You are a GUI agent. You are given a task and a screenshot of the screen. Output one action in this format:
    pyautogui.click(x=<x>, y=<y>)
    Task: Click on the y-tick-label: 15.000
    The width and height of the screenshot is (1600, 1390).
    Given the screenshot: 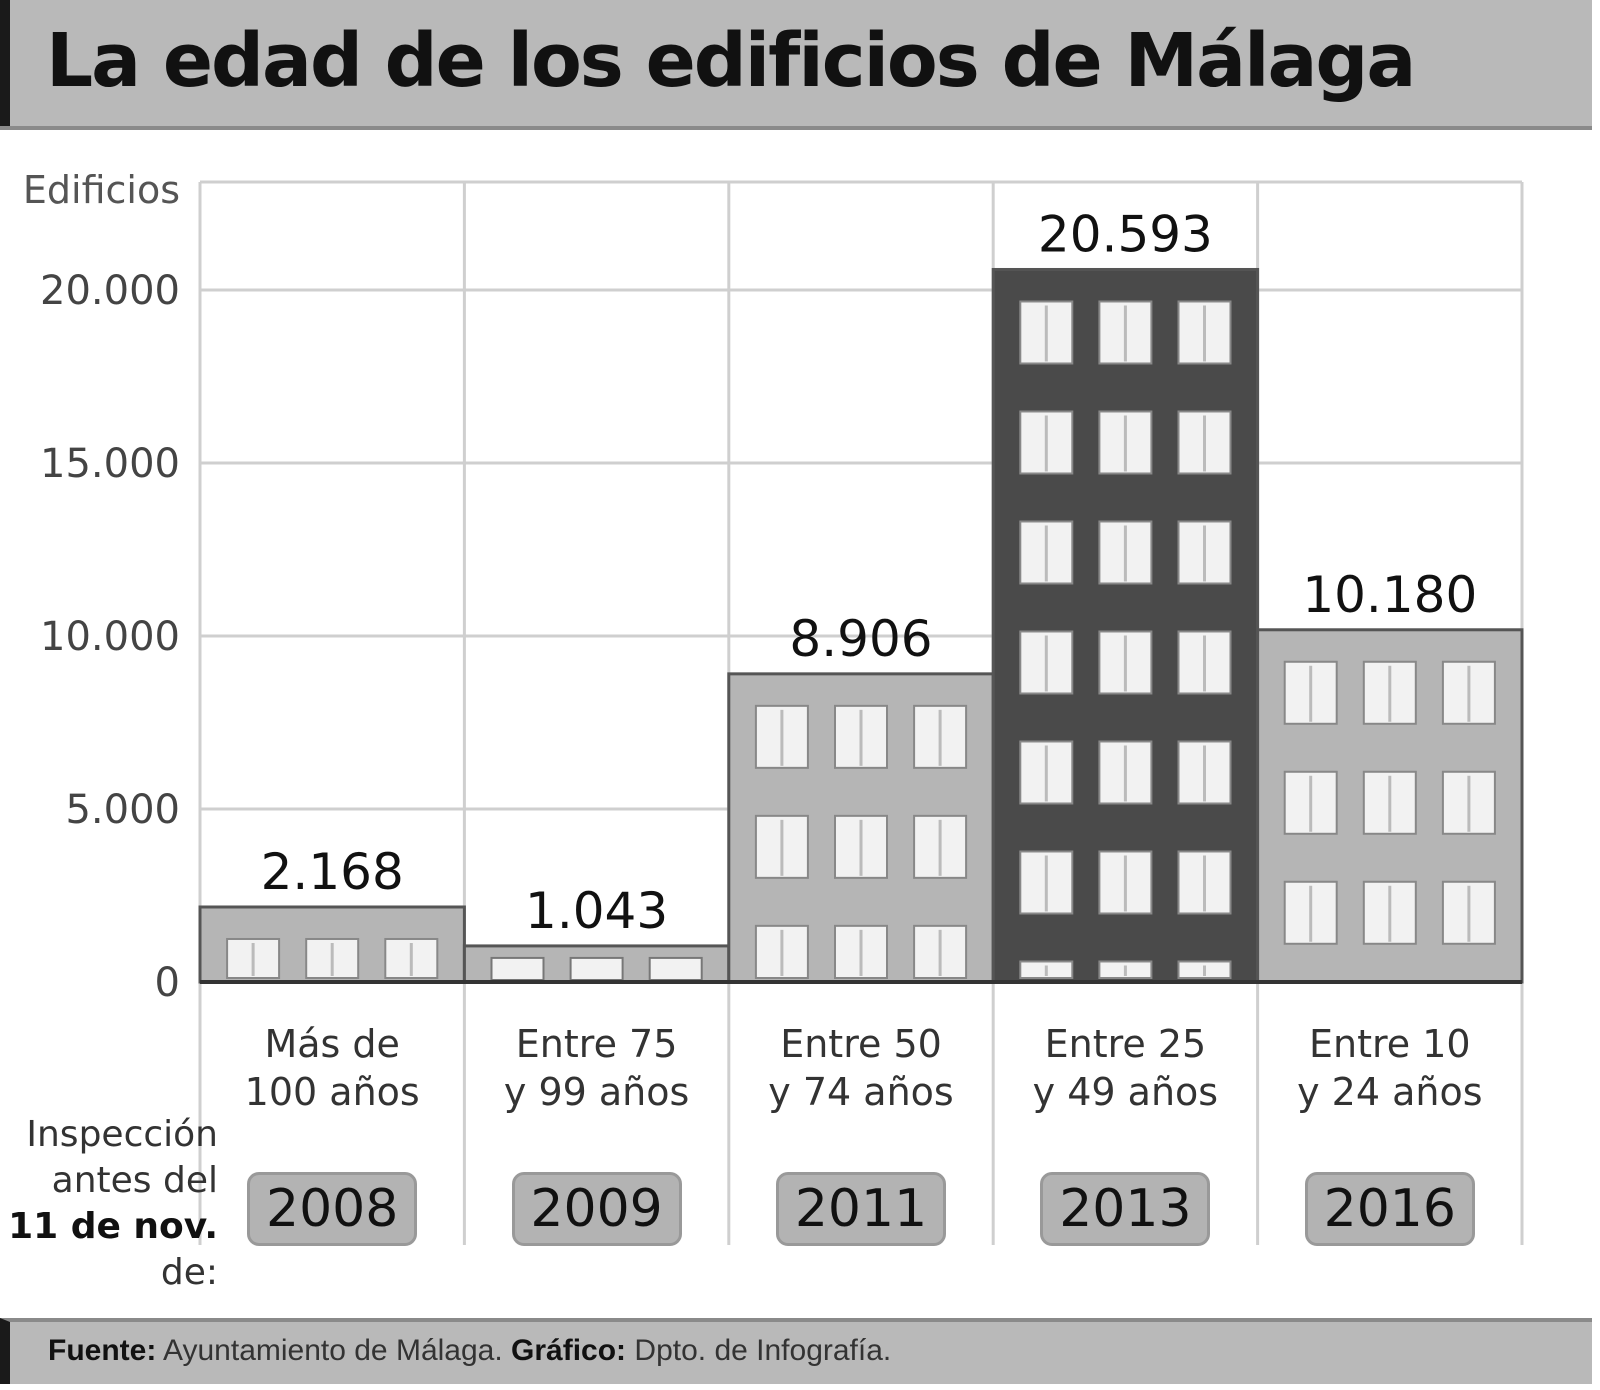 What is the action you would take?
    pyautogui.click(x=110, y=464)
    